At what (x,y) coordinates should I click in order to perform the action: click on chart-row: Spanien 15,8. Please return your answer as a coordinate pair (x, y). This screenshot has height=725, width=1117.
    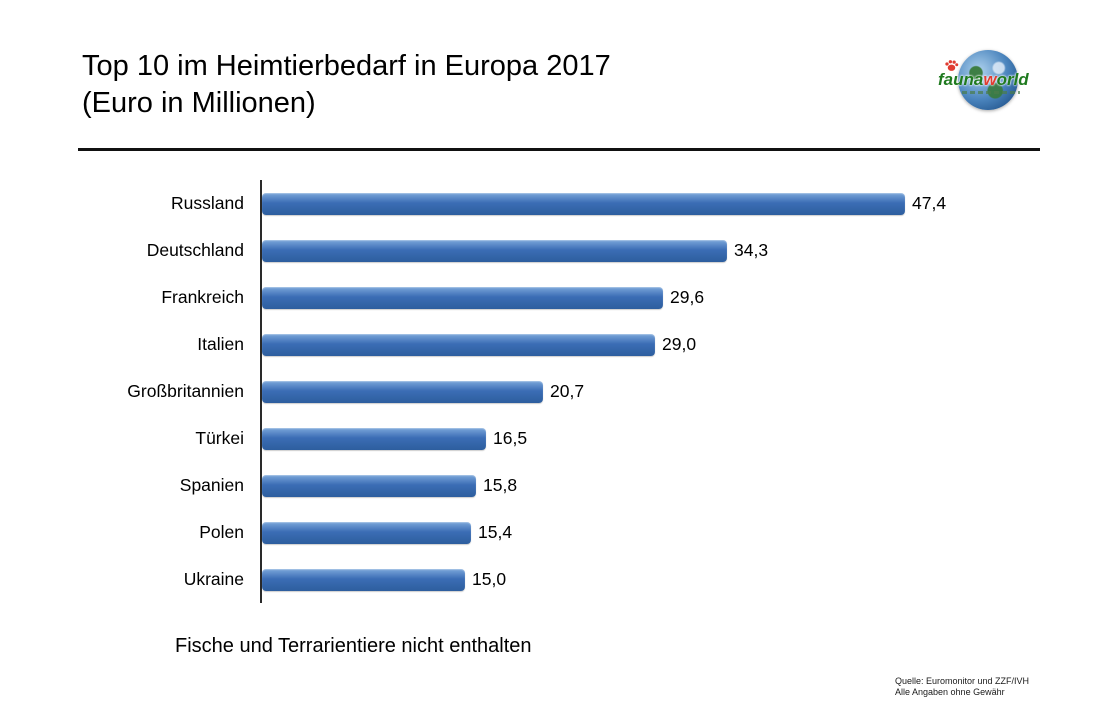
    Looking at the image, I should click on (568, 485).